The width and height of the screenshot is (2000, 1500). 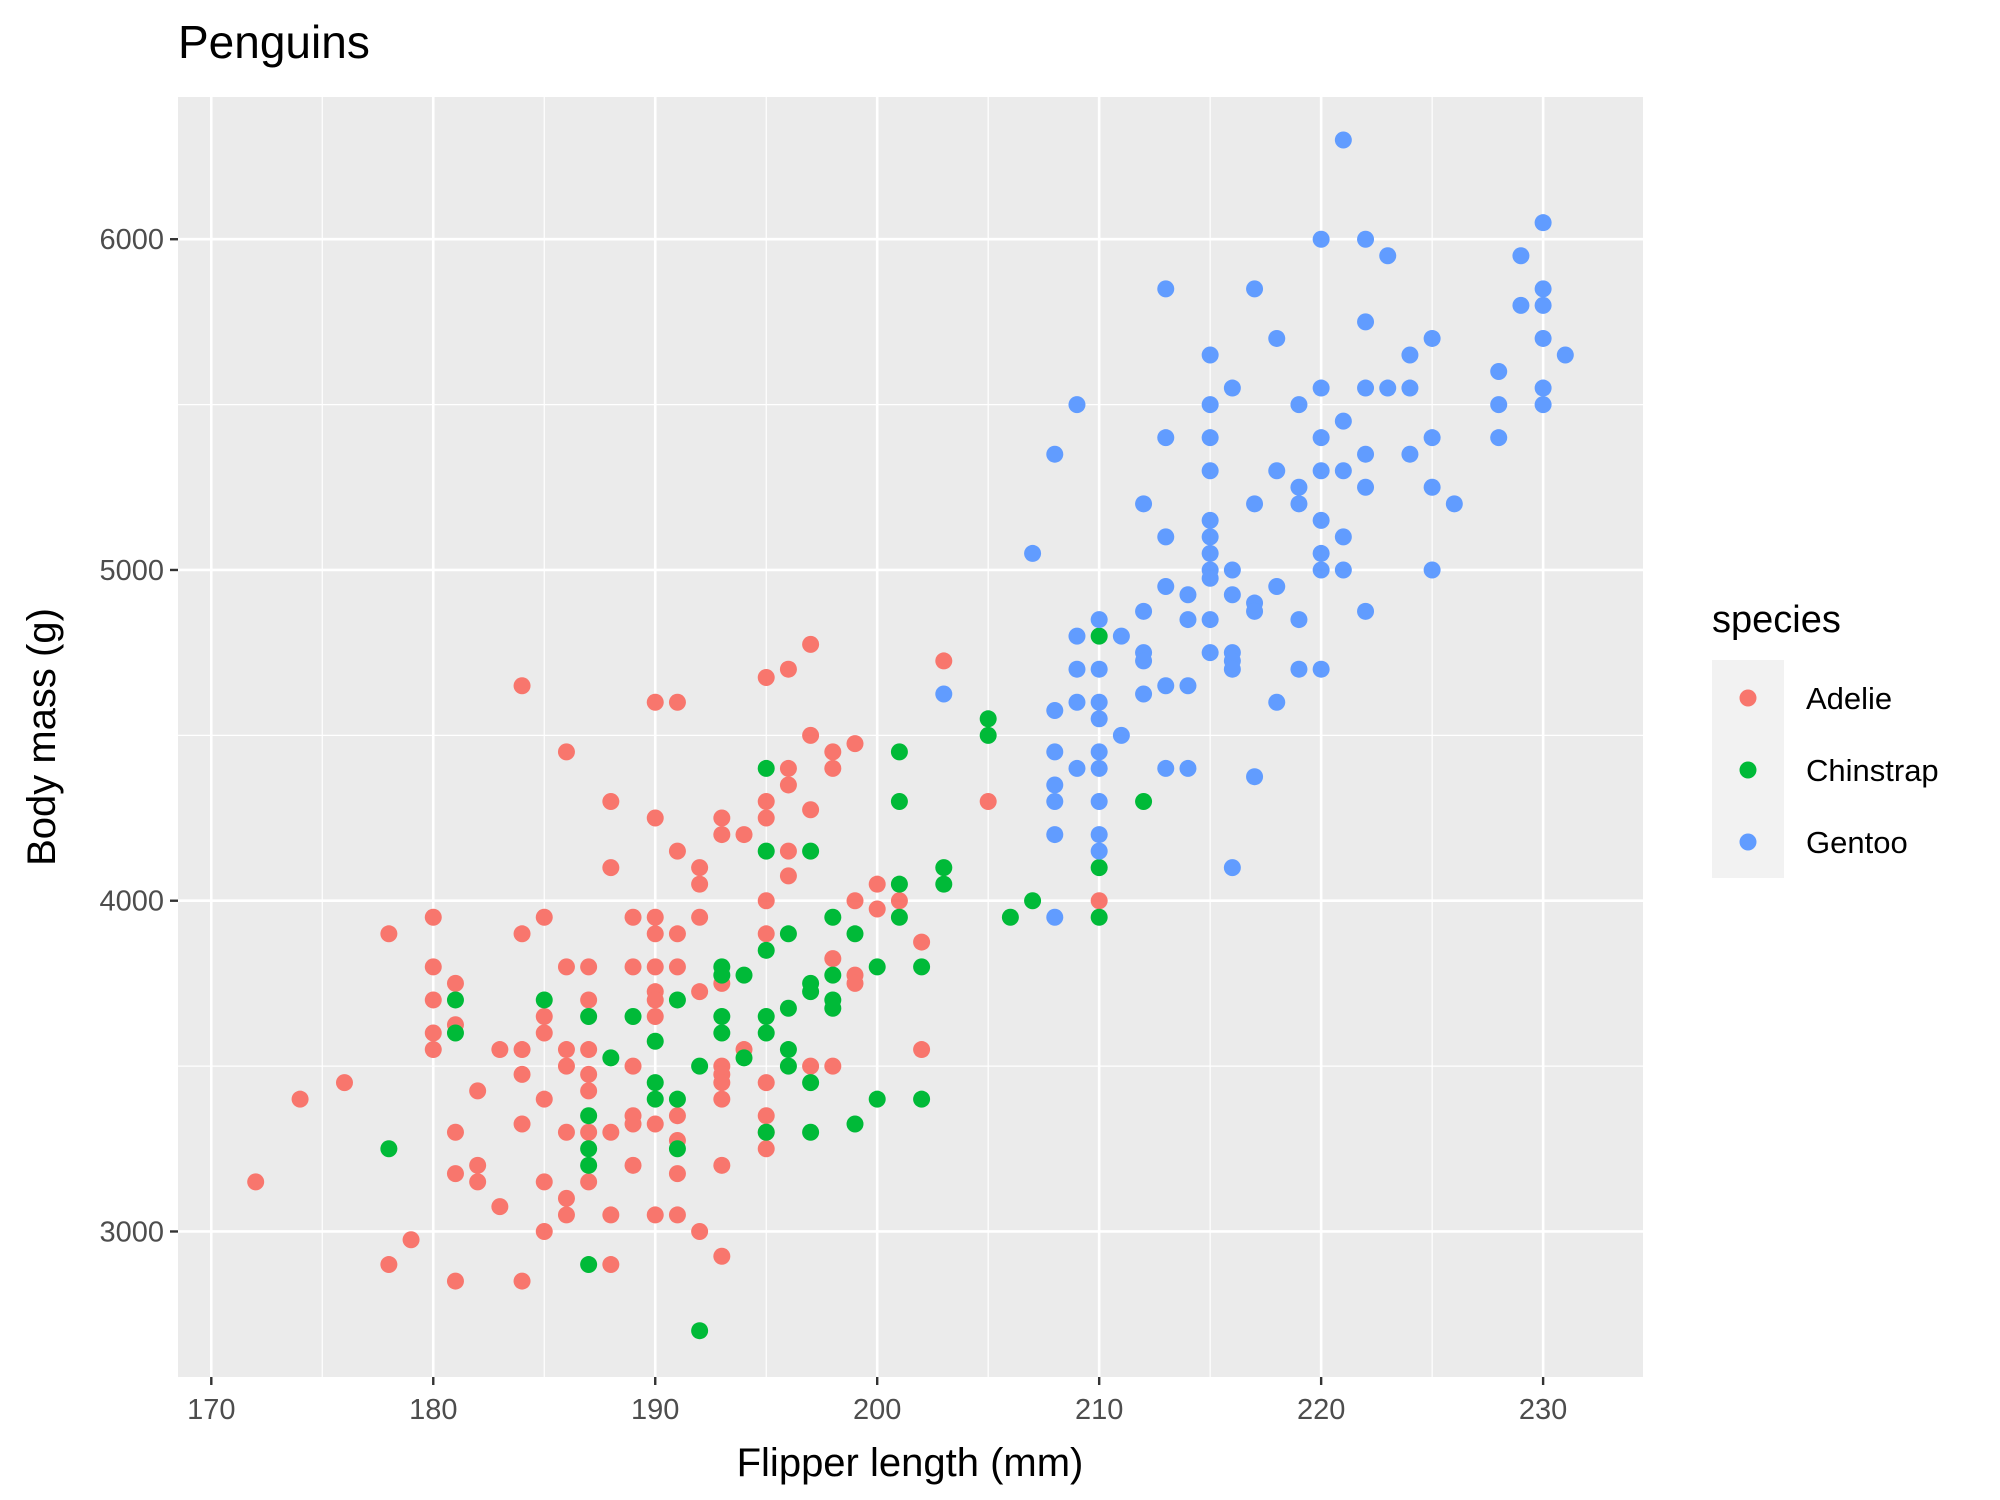 What do you see at coordinates (42, 737) in the screenshot?
I see `y-axis-label: Body mass (g)` at bounding box center [42, 737].